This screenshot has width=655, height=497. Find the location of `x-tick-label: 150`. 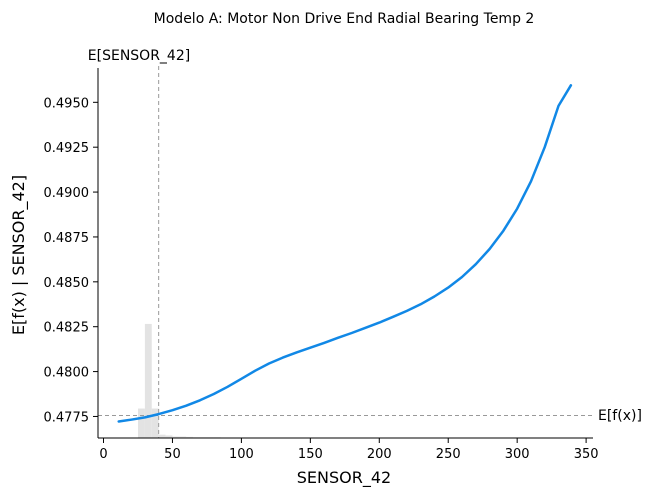

x-tick-label: 150 is located at coordinates (310, 454).